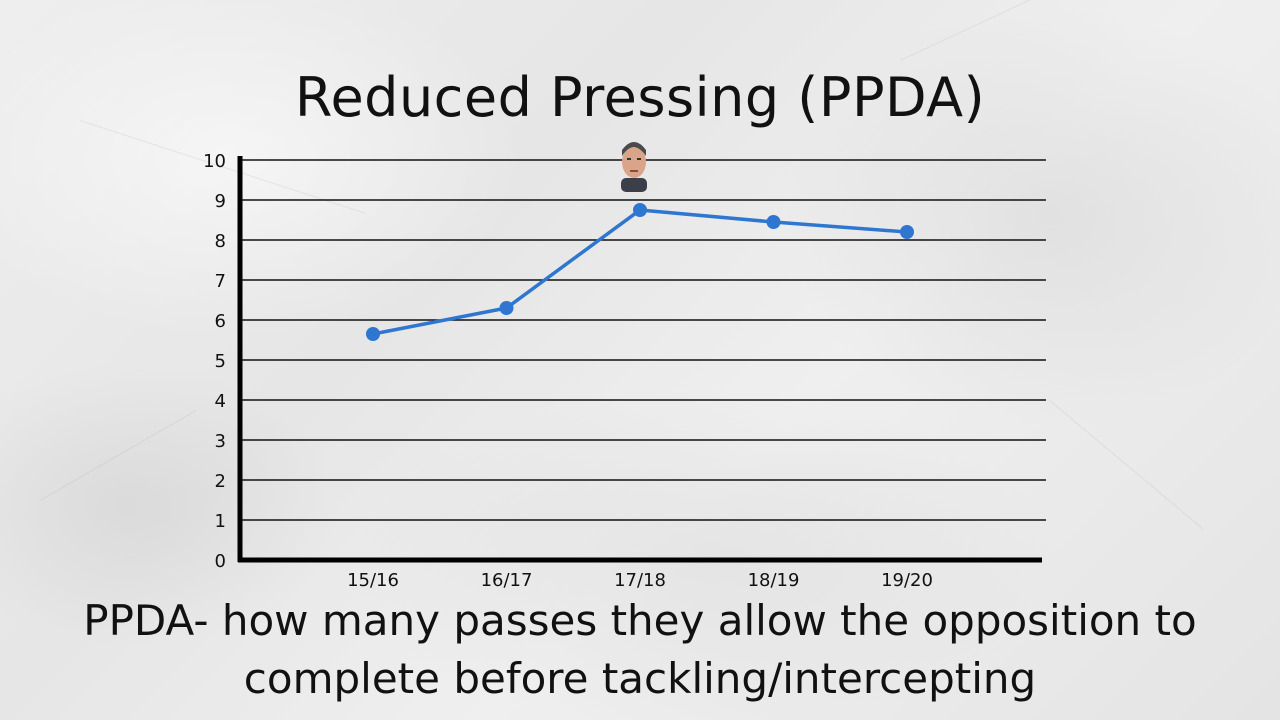  I want to click on y-tick-label: 0, so click(220, 561).